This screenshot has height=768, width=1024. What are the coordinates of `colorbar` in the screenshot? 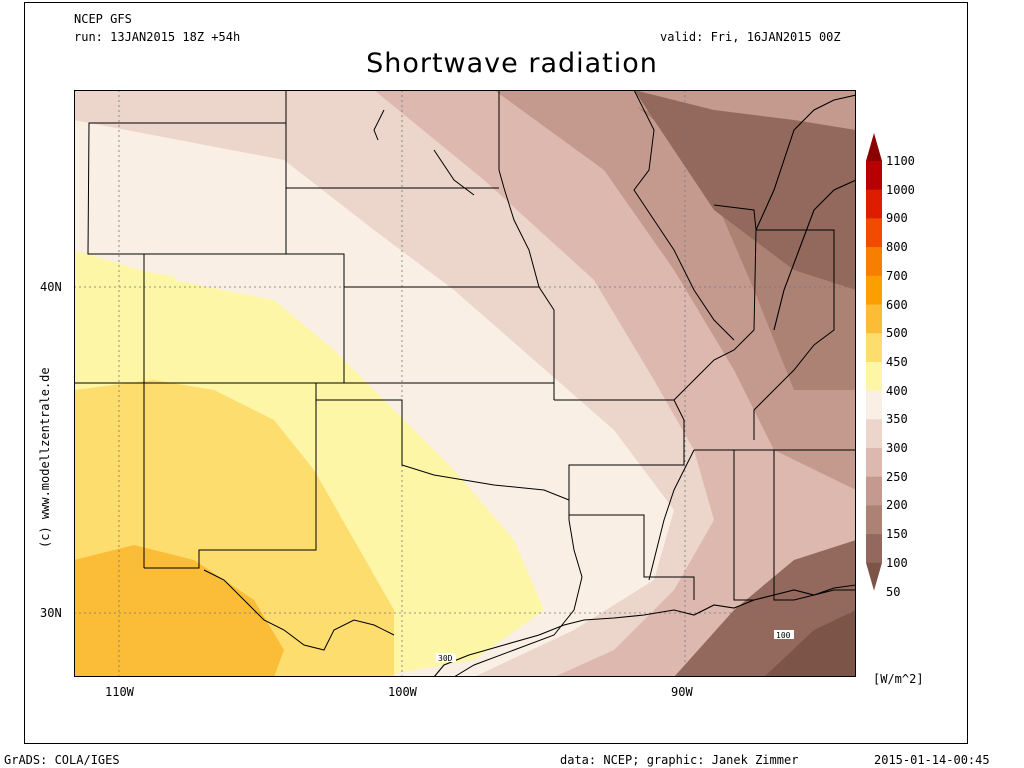 It's located at (874, 362).